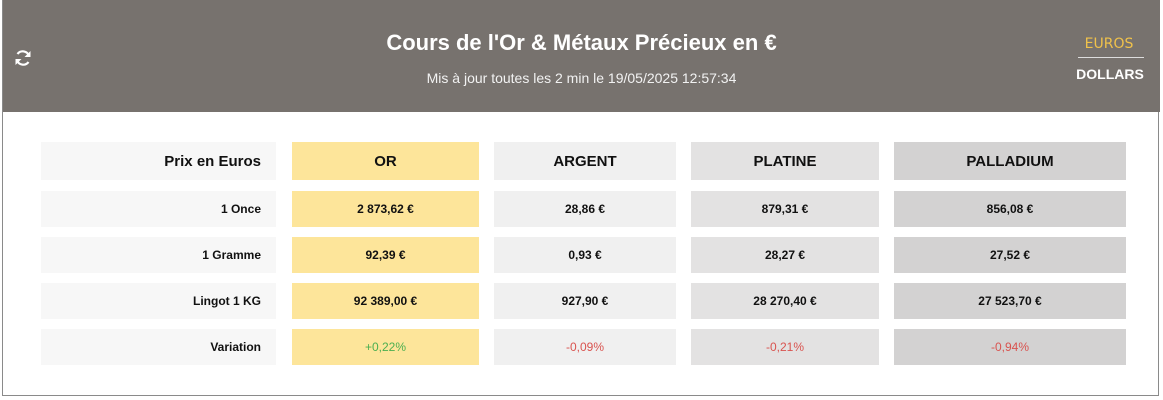 This screenshot has height=400, width=1163. What do you see at coordinates (785, 209) in the screenshot?
I see `price-cell: 879,31 €` at bounding box center [785, 209].